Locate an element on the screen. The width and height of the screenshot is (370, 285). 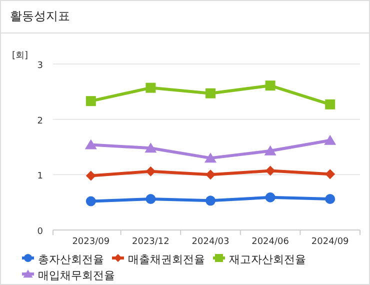
legend-label: 매출채권회전율 is located at coordinates (166, 259).